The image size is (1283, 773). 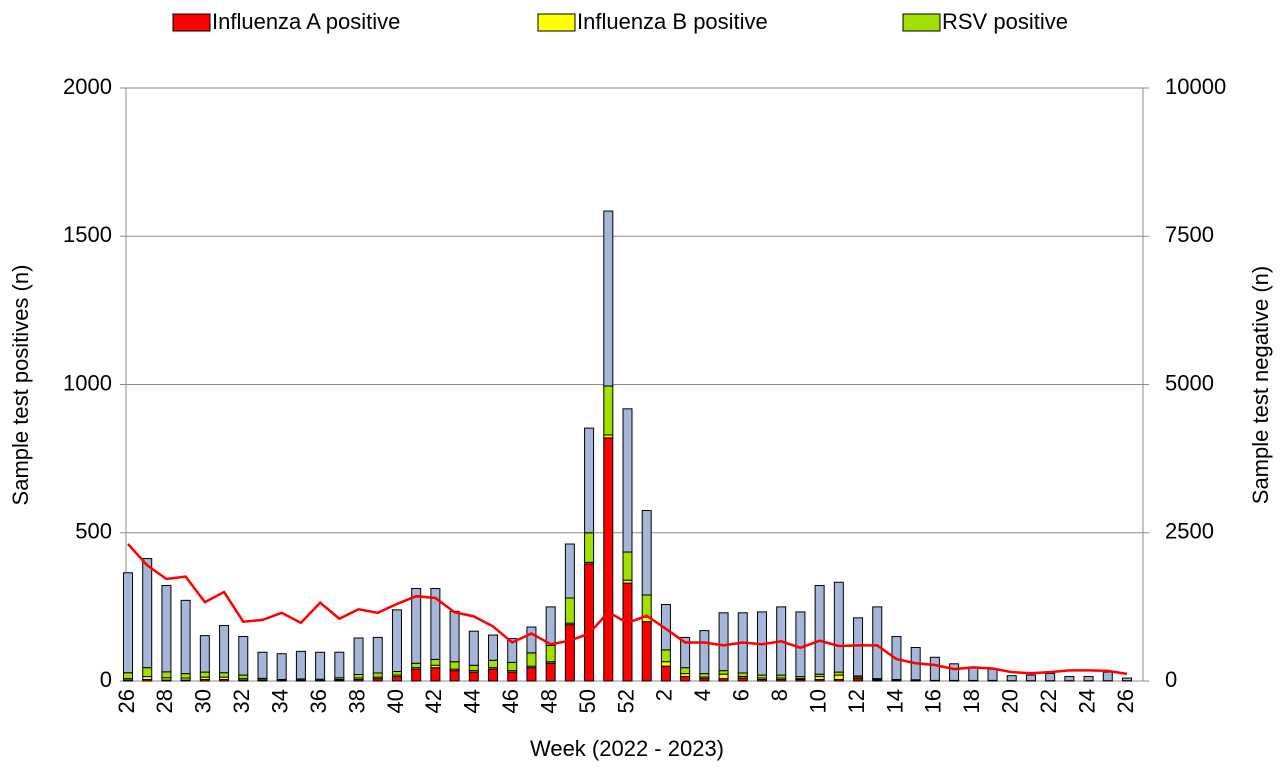 What do you see at coordinates (1195, 86) in the screenshot?
I see `y2-tick-label: 10000` at bounding box center [1195, 86].